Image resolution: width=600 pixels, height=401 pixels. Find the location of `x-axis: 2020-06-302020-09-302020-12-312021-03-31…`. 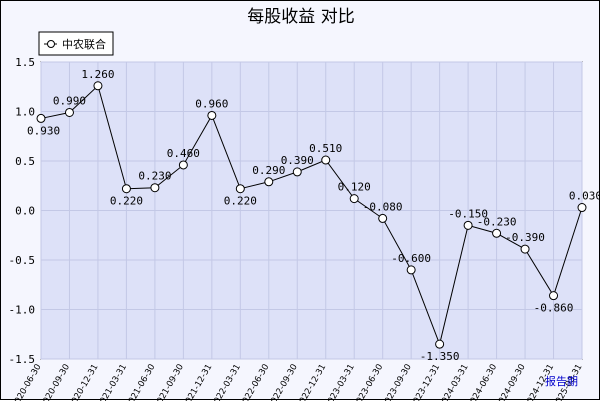

x-axis: 2020-06-302020-09-302020-12-312021-03-31… is located at coordinates (297, 381).